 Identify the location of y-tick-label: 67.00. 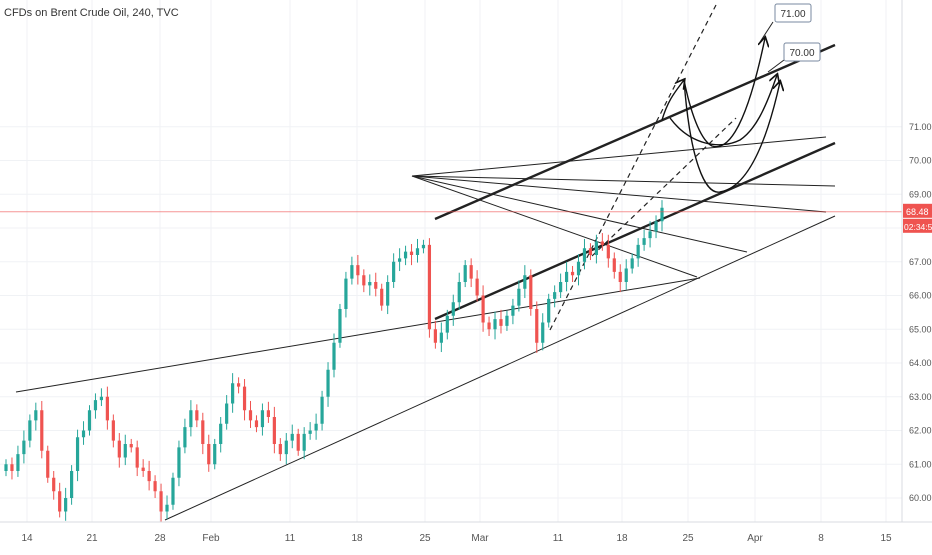
(920, 262).